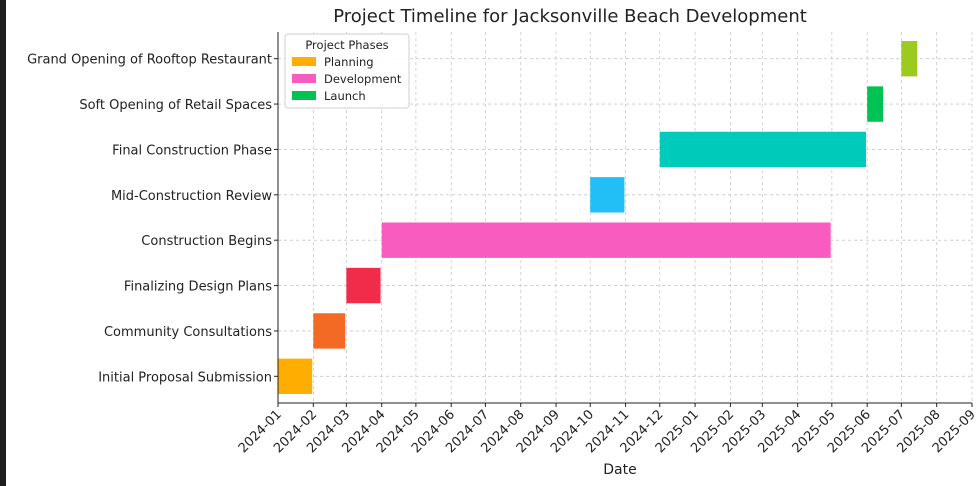 The width and height of the screenshot is (980, 486). Describe the element at coordinates (198, 287) in the screenshot. I see `y-tick-label: Finalizing Design Plans` at that location.